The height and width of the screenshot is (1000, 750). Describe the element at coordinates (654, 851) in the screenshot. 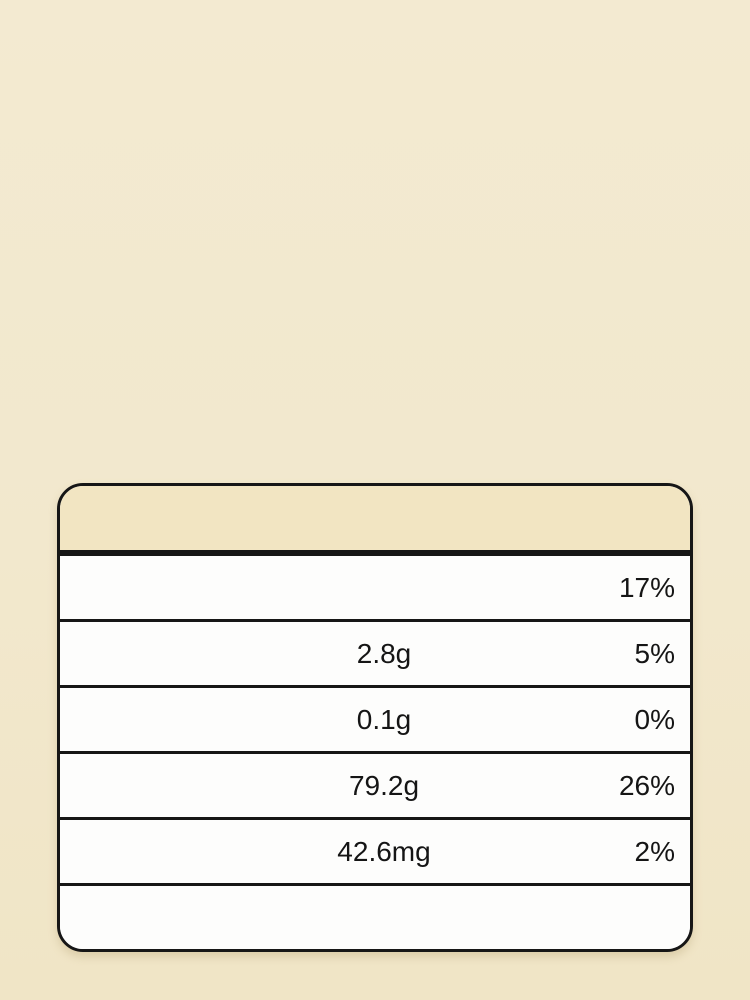

I see `nutrient-daily-value: 2%` at that location.